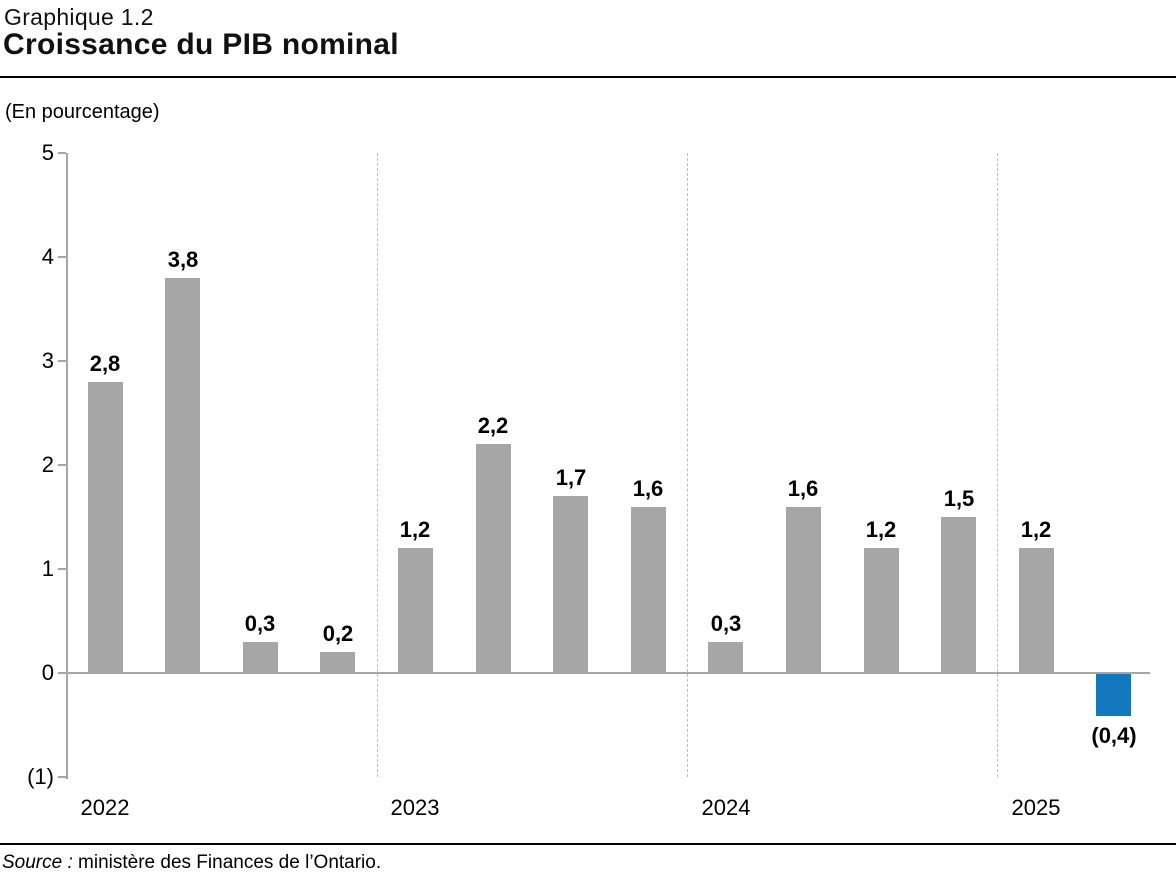 This screenshot has width=1176, height=888. I want to click on year-label: 2022, so click(105, 807).